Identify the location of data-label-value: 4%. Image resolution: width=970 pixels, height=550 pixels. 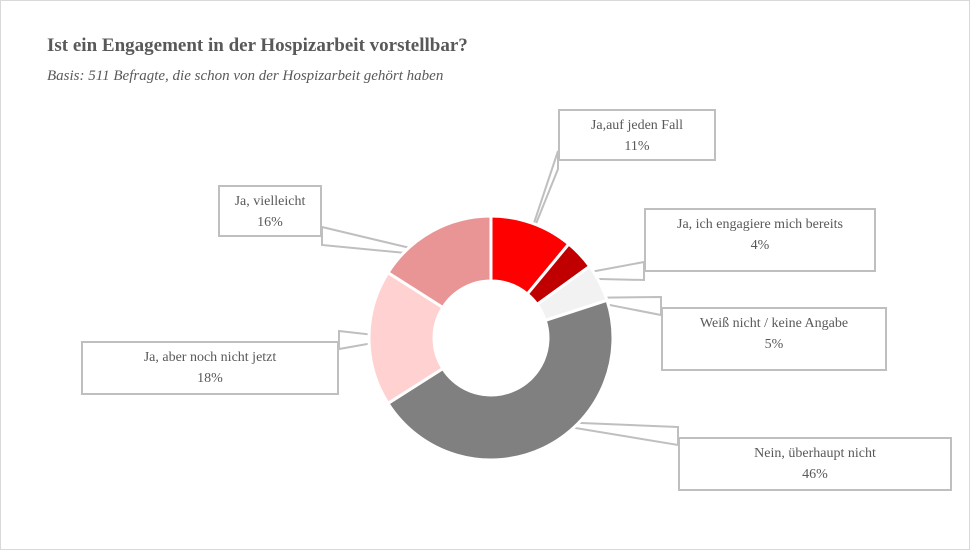
(760, 245).